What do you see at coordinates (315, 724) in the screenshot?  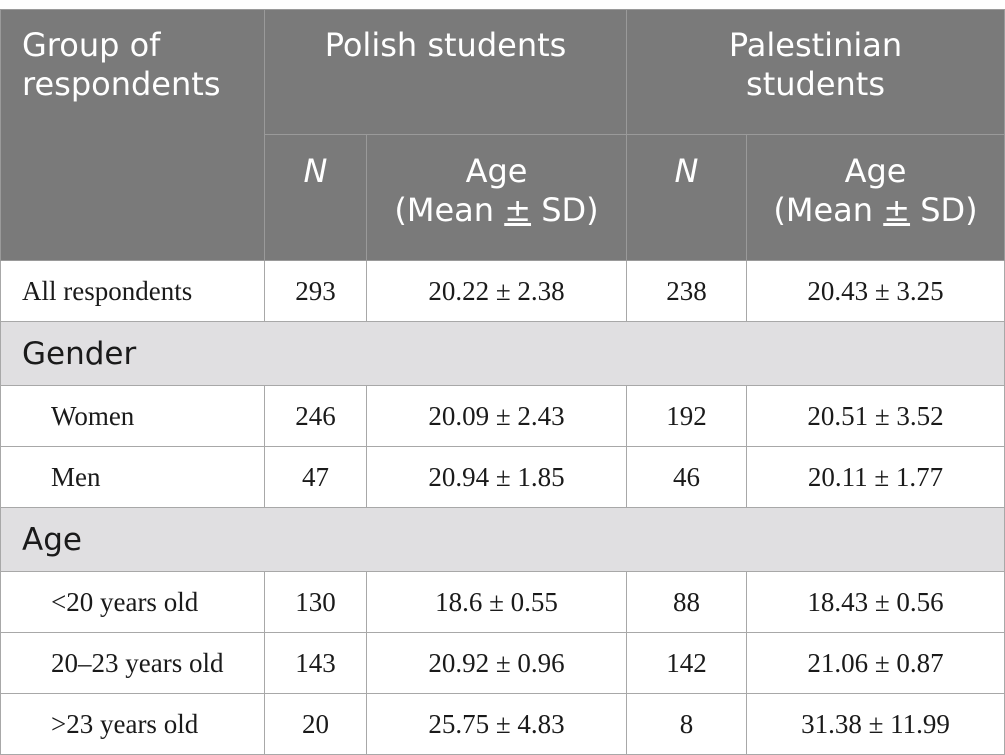 I see `polish-n-cell: 20` at bounding box center [315, 724].